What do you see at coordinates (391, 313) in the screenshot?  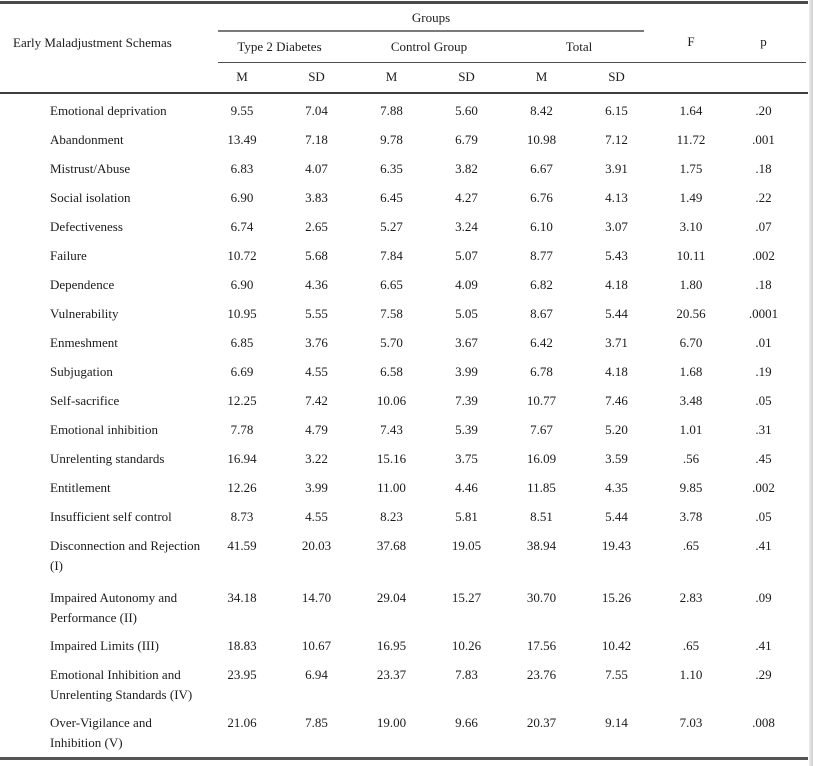 I see `value-cell: 7.58` at bounding box center [391, 313].